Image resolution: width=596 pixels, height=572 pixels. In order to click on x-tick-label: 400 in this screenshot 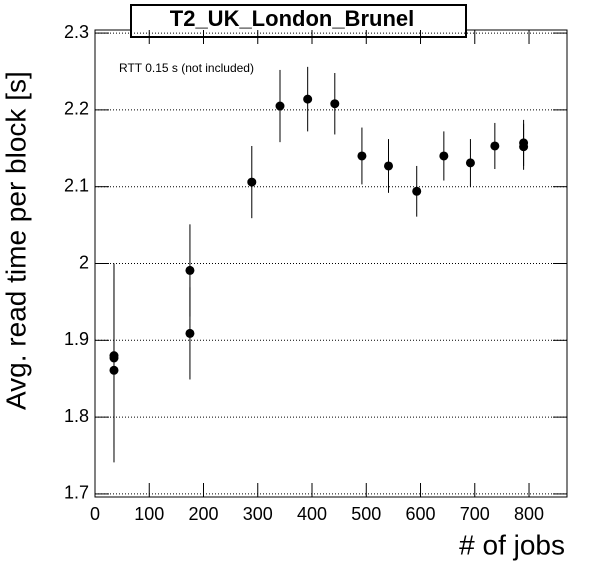, I will do `click(312, 514)`.